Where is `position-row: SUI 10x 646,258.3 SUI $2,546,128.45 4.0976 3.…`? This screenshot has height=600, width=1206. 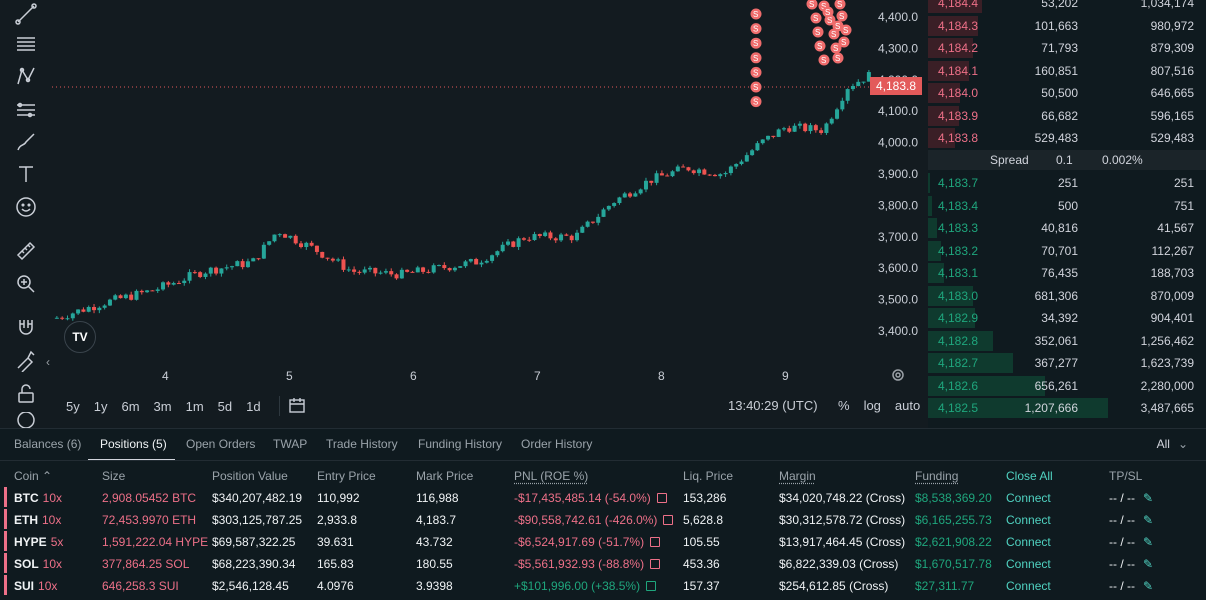
position-row: SUI 10x 646,258.3 SUI $2,546,128.45 4.0976 3.… is located at coordinates (603, 585).